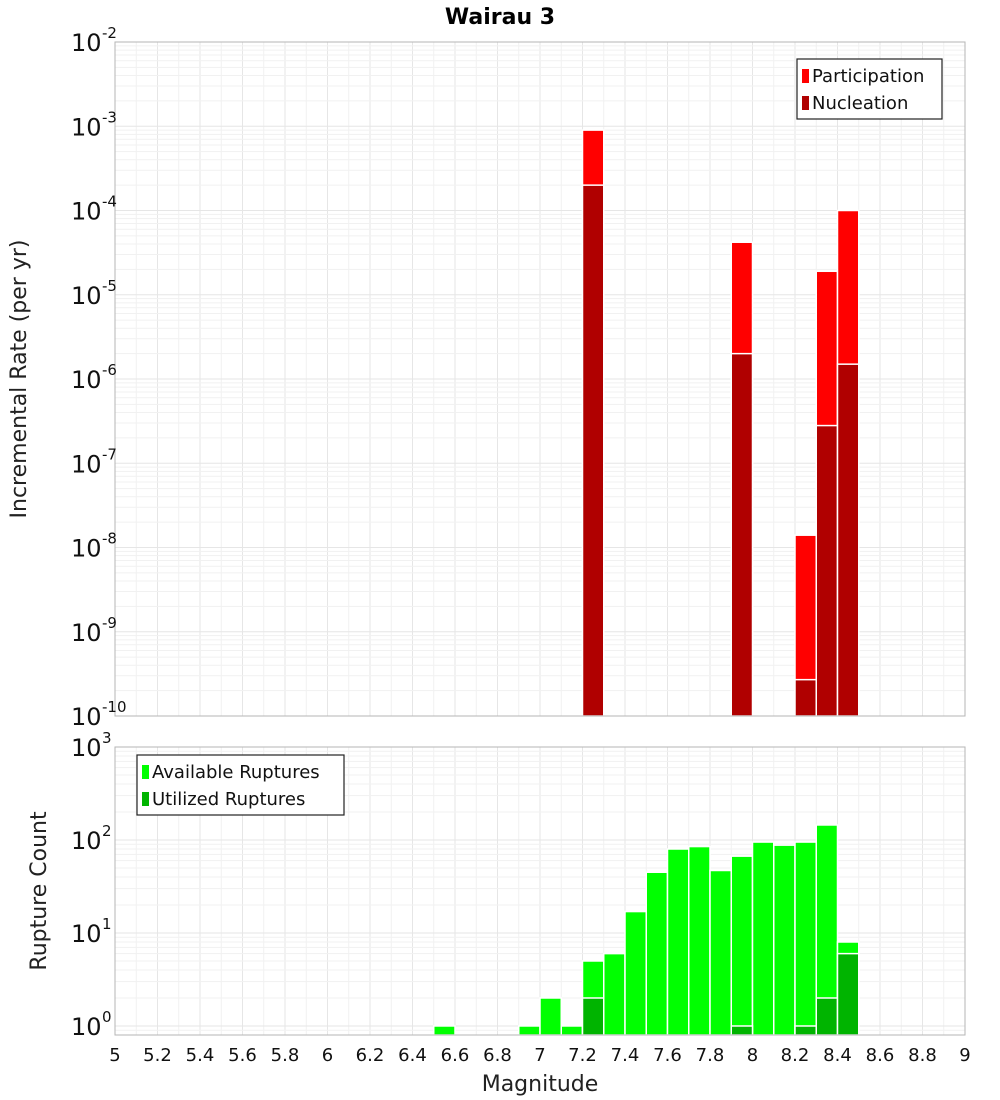 This screenshot has height=1100, width=1000. I want to click on rate-panel-legend: Participation Nucleation, so click(869, 89).